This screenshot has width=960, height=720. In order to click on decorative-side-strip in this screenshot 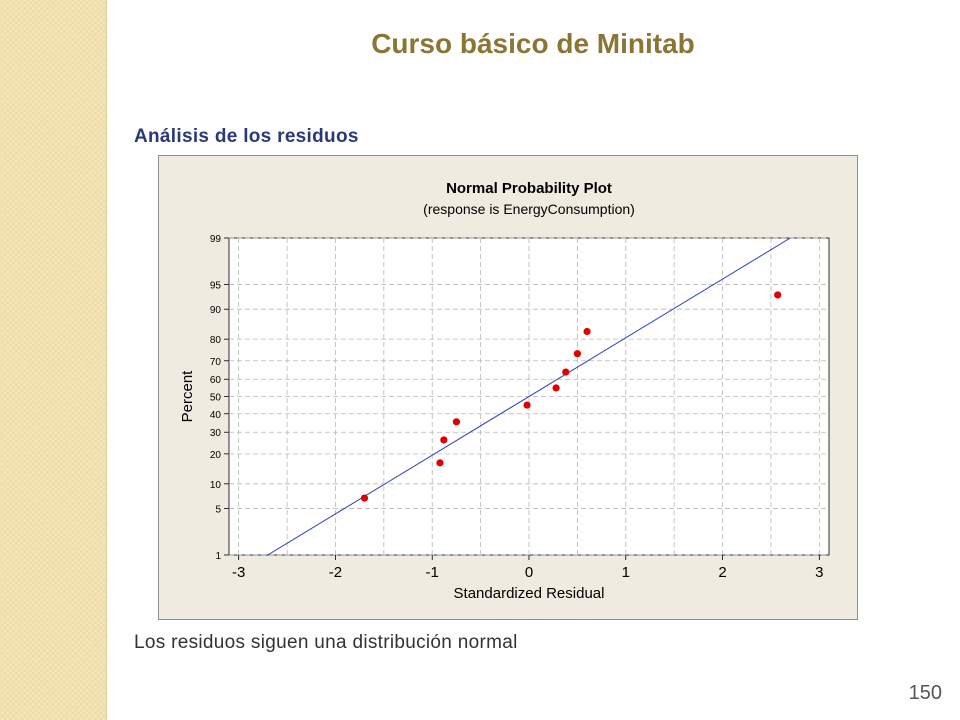, I will do `click(53, 360)`.